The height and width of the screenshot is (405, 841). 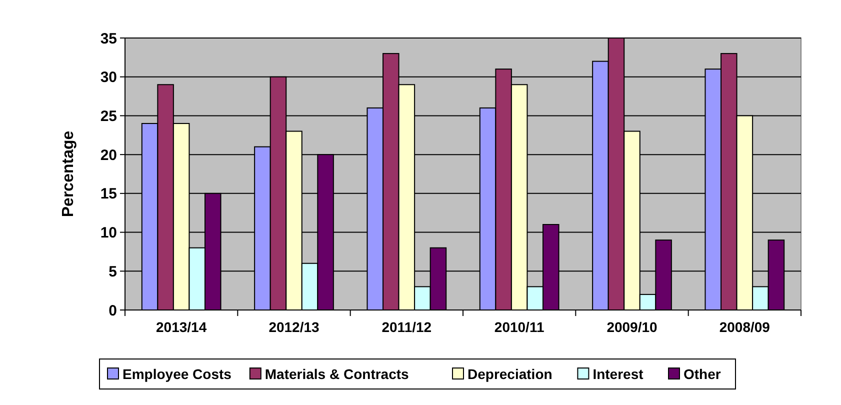 What do you see at coordinates (112, 271) in the screenshot?
I see `y-tick-label: 5` at bounding box center [112, 271].